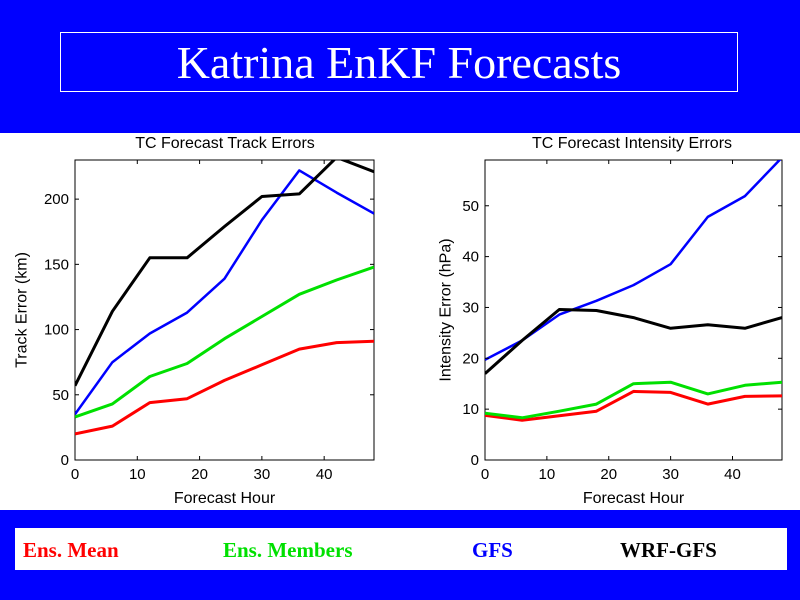 This screenshot has width=800, height=600. I want to click on chart1-x-axis-label: Forecast Hour, so click(225, 498).